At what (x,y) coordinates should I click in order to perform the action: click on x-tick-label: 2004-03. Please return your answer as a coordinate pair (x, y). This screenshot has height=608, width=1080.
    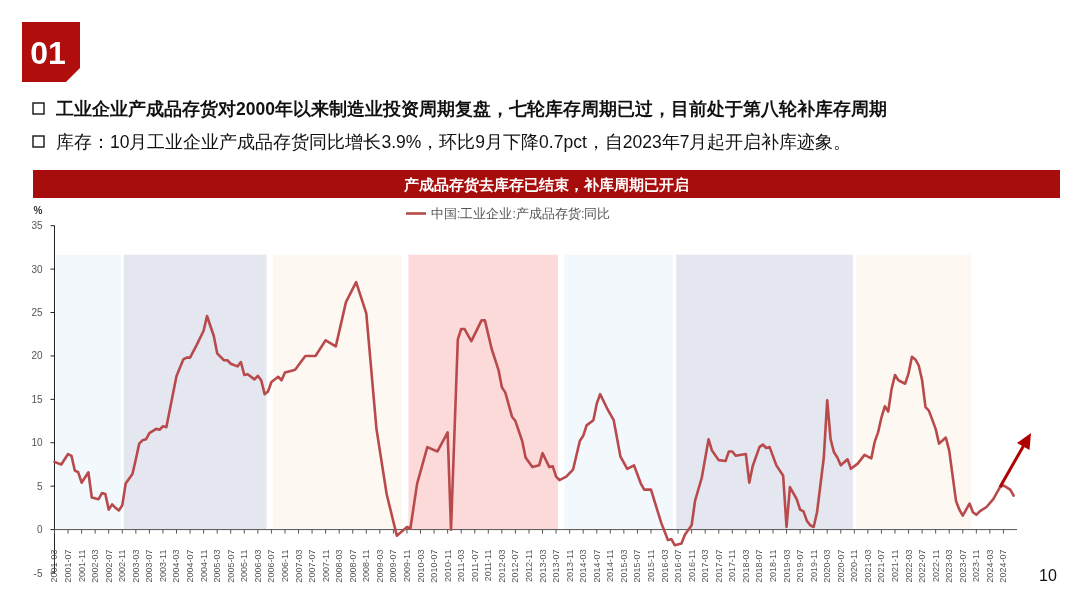
    Looking at the image, I should click on (176, 566).